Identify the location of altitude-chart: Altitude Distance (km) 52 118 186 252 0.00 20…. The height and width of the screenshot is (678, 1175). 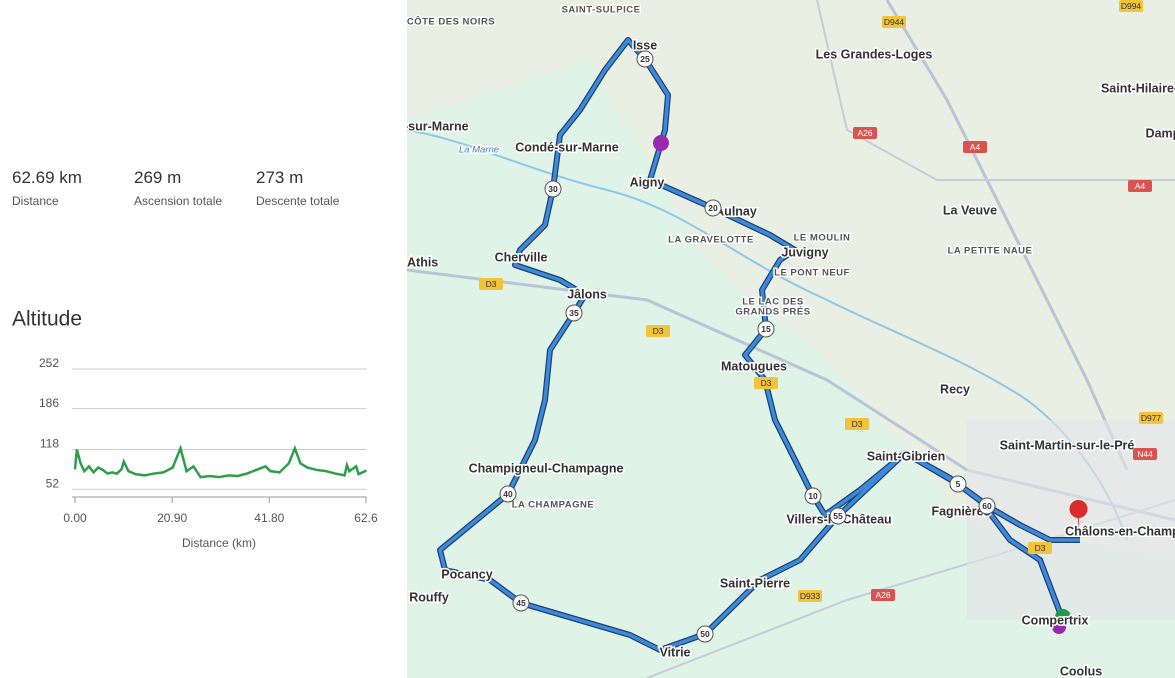
(195, 429).